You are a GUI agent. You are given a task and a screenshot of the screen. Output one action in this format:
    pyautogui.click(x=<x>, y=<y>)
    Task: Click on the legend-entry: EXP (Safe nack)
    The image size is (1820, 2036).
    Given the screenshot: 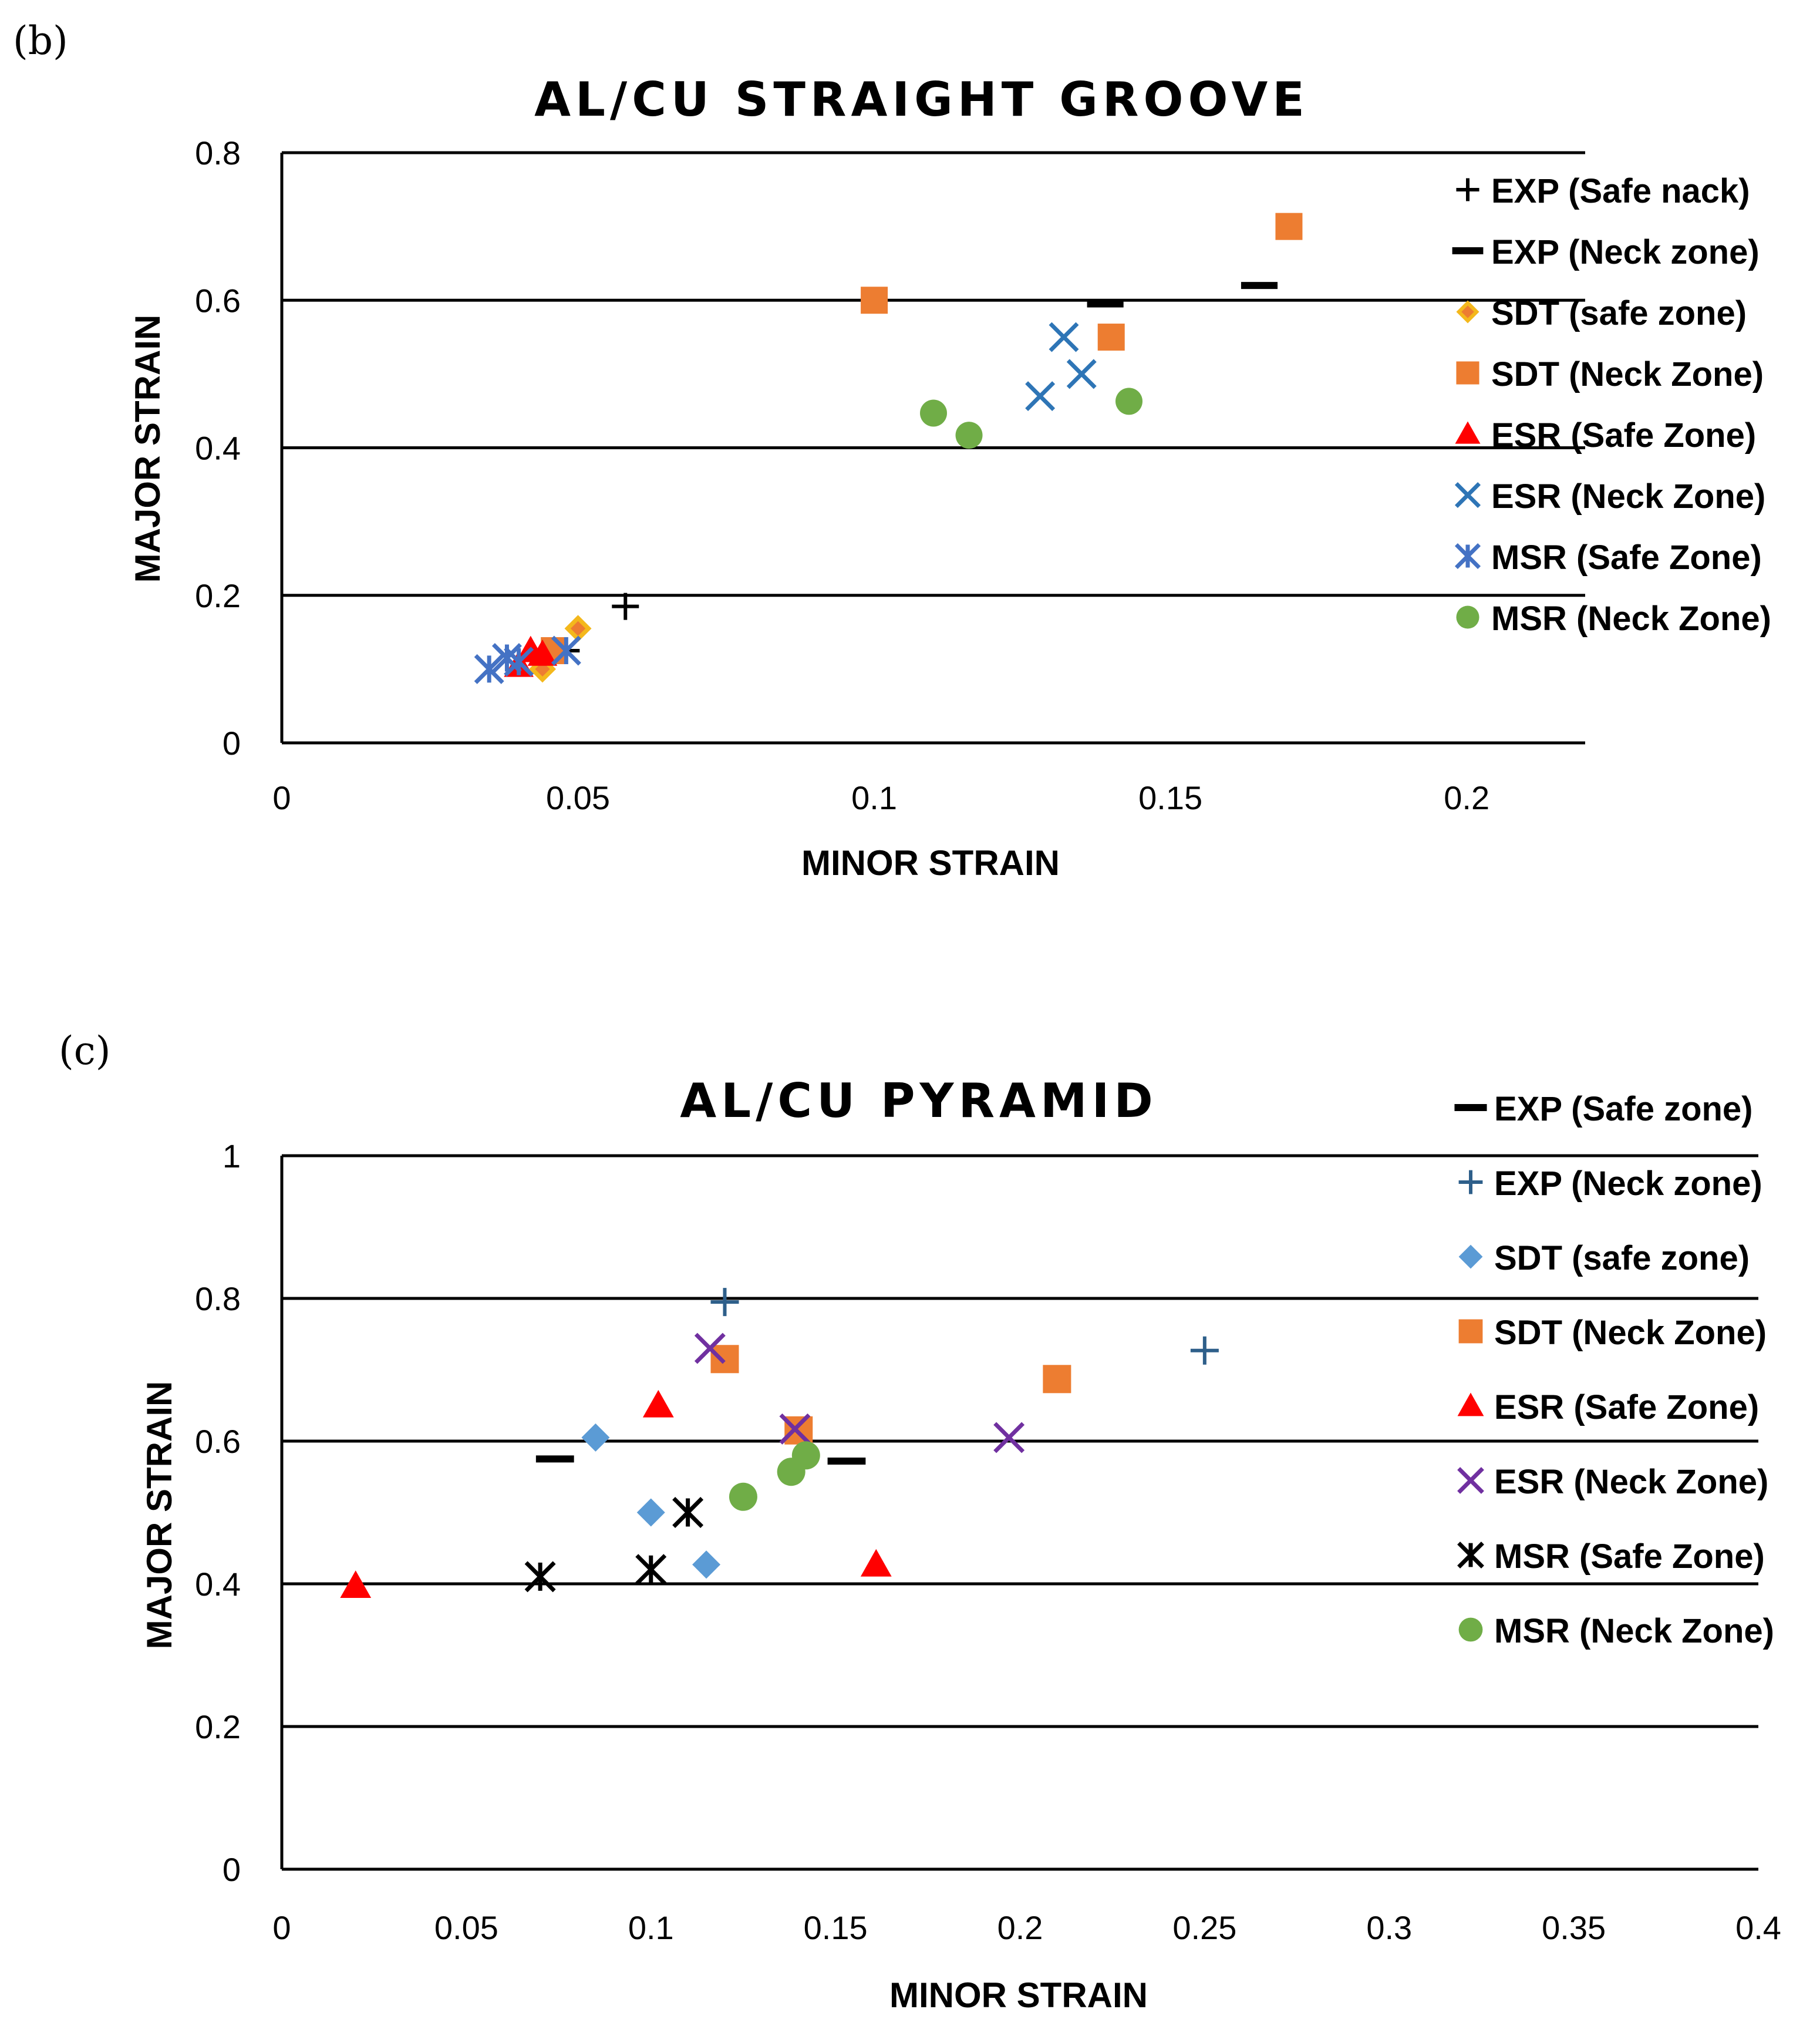 What is the action you would take?
    pyautogui.click(x=1620, y=191)
    